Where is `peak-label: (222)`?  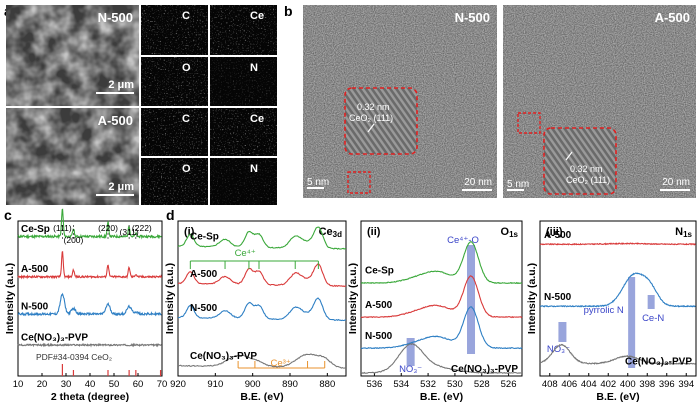 peak-label: (222) is located at coordinates (142, 228).